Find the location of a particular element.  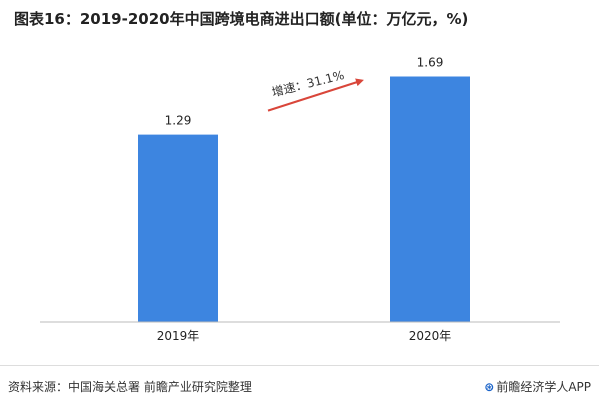

brand-logo-icon: ⊛ is located at coordinates (489, 387).